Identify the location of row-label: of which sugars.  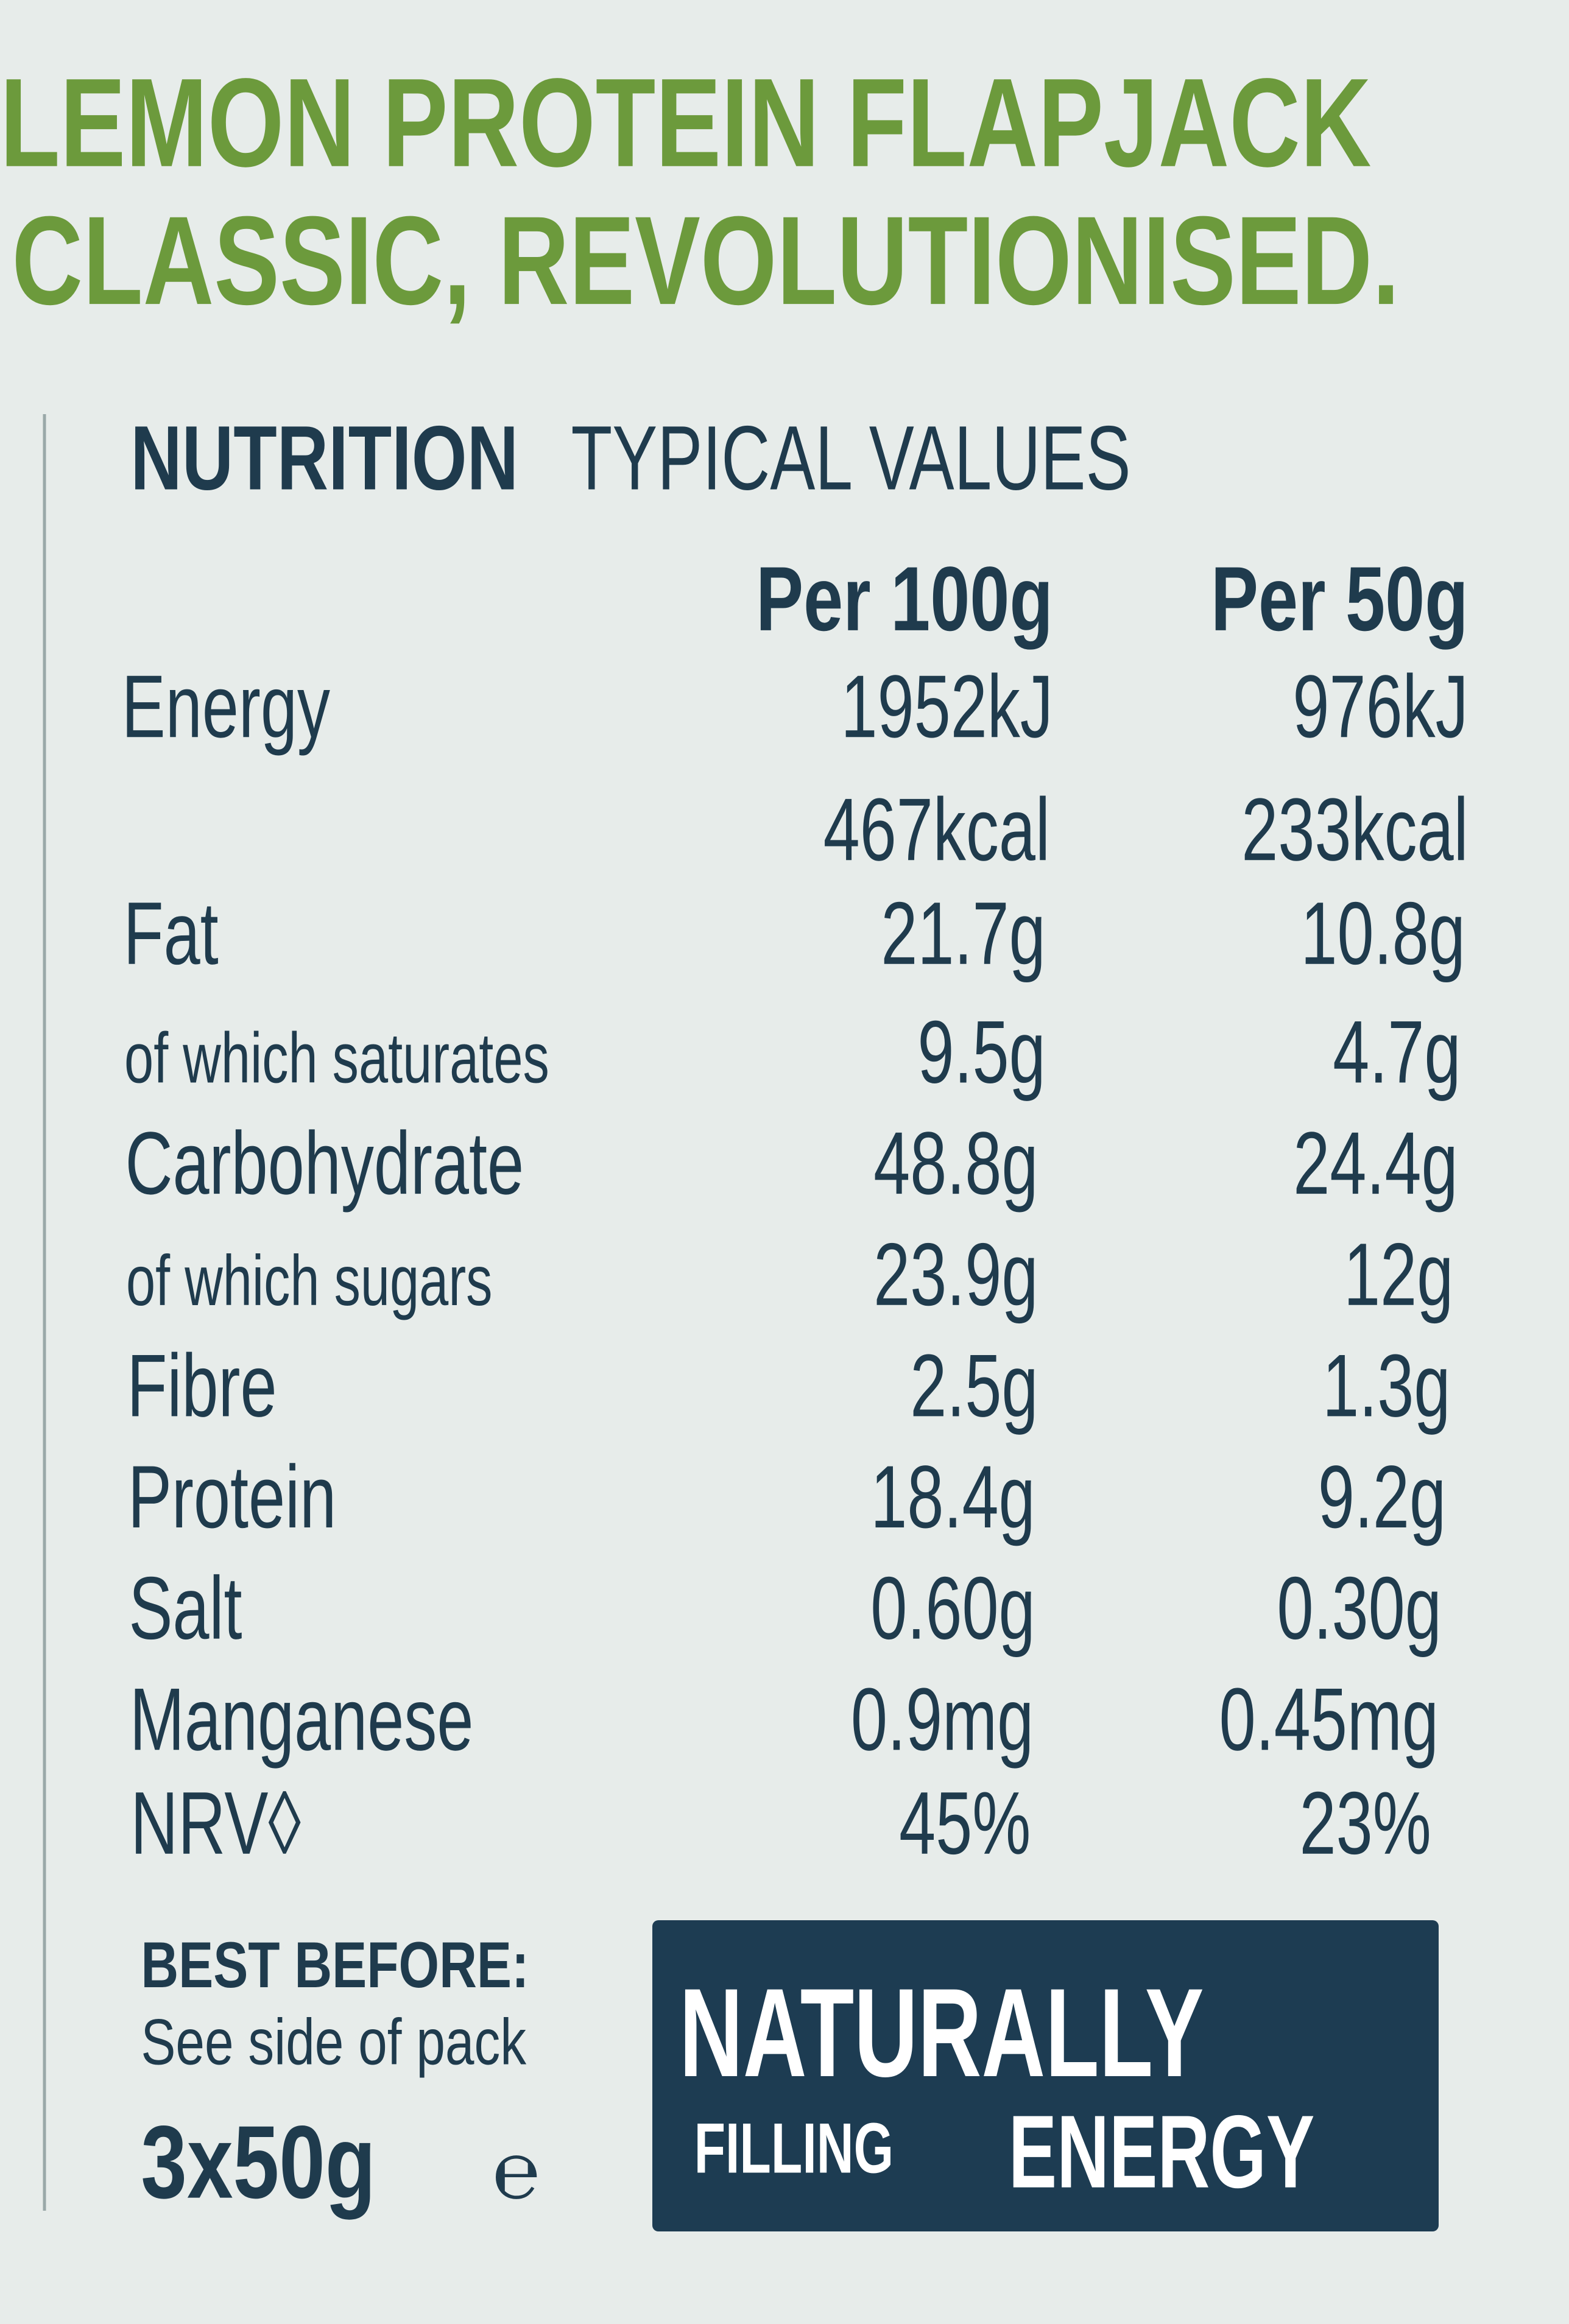
(309, 1280).